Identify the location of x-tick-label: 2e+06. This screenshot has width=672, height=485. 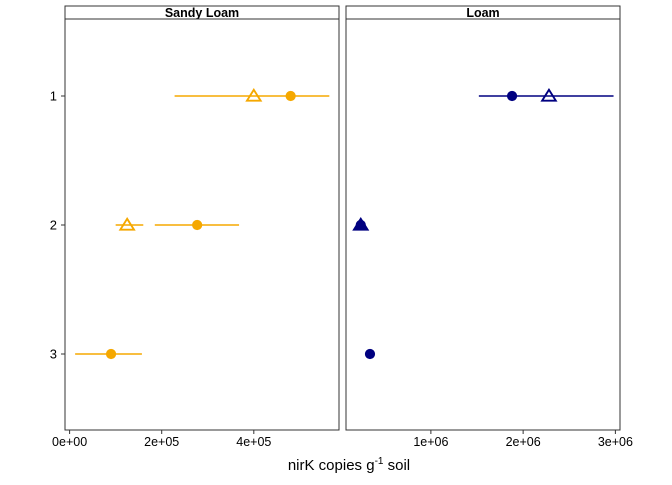
(523, 442).